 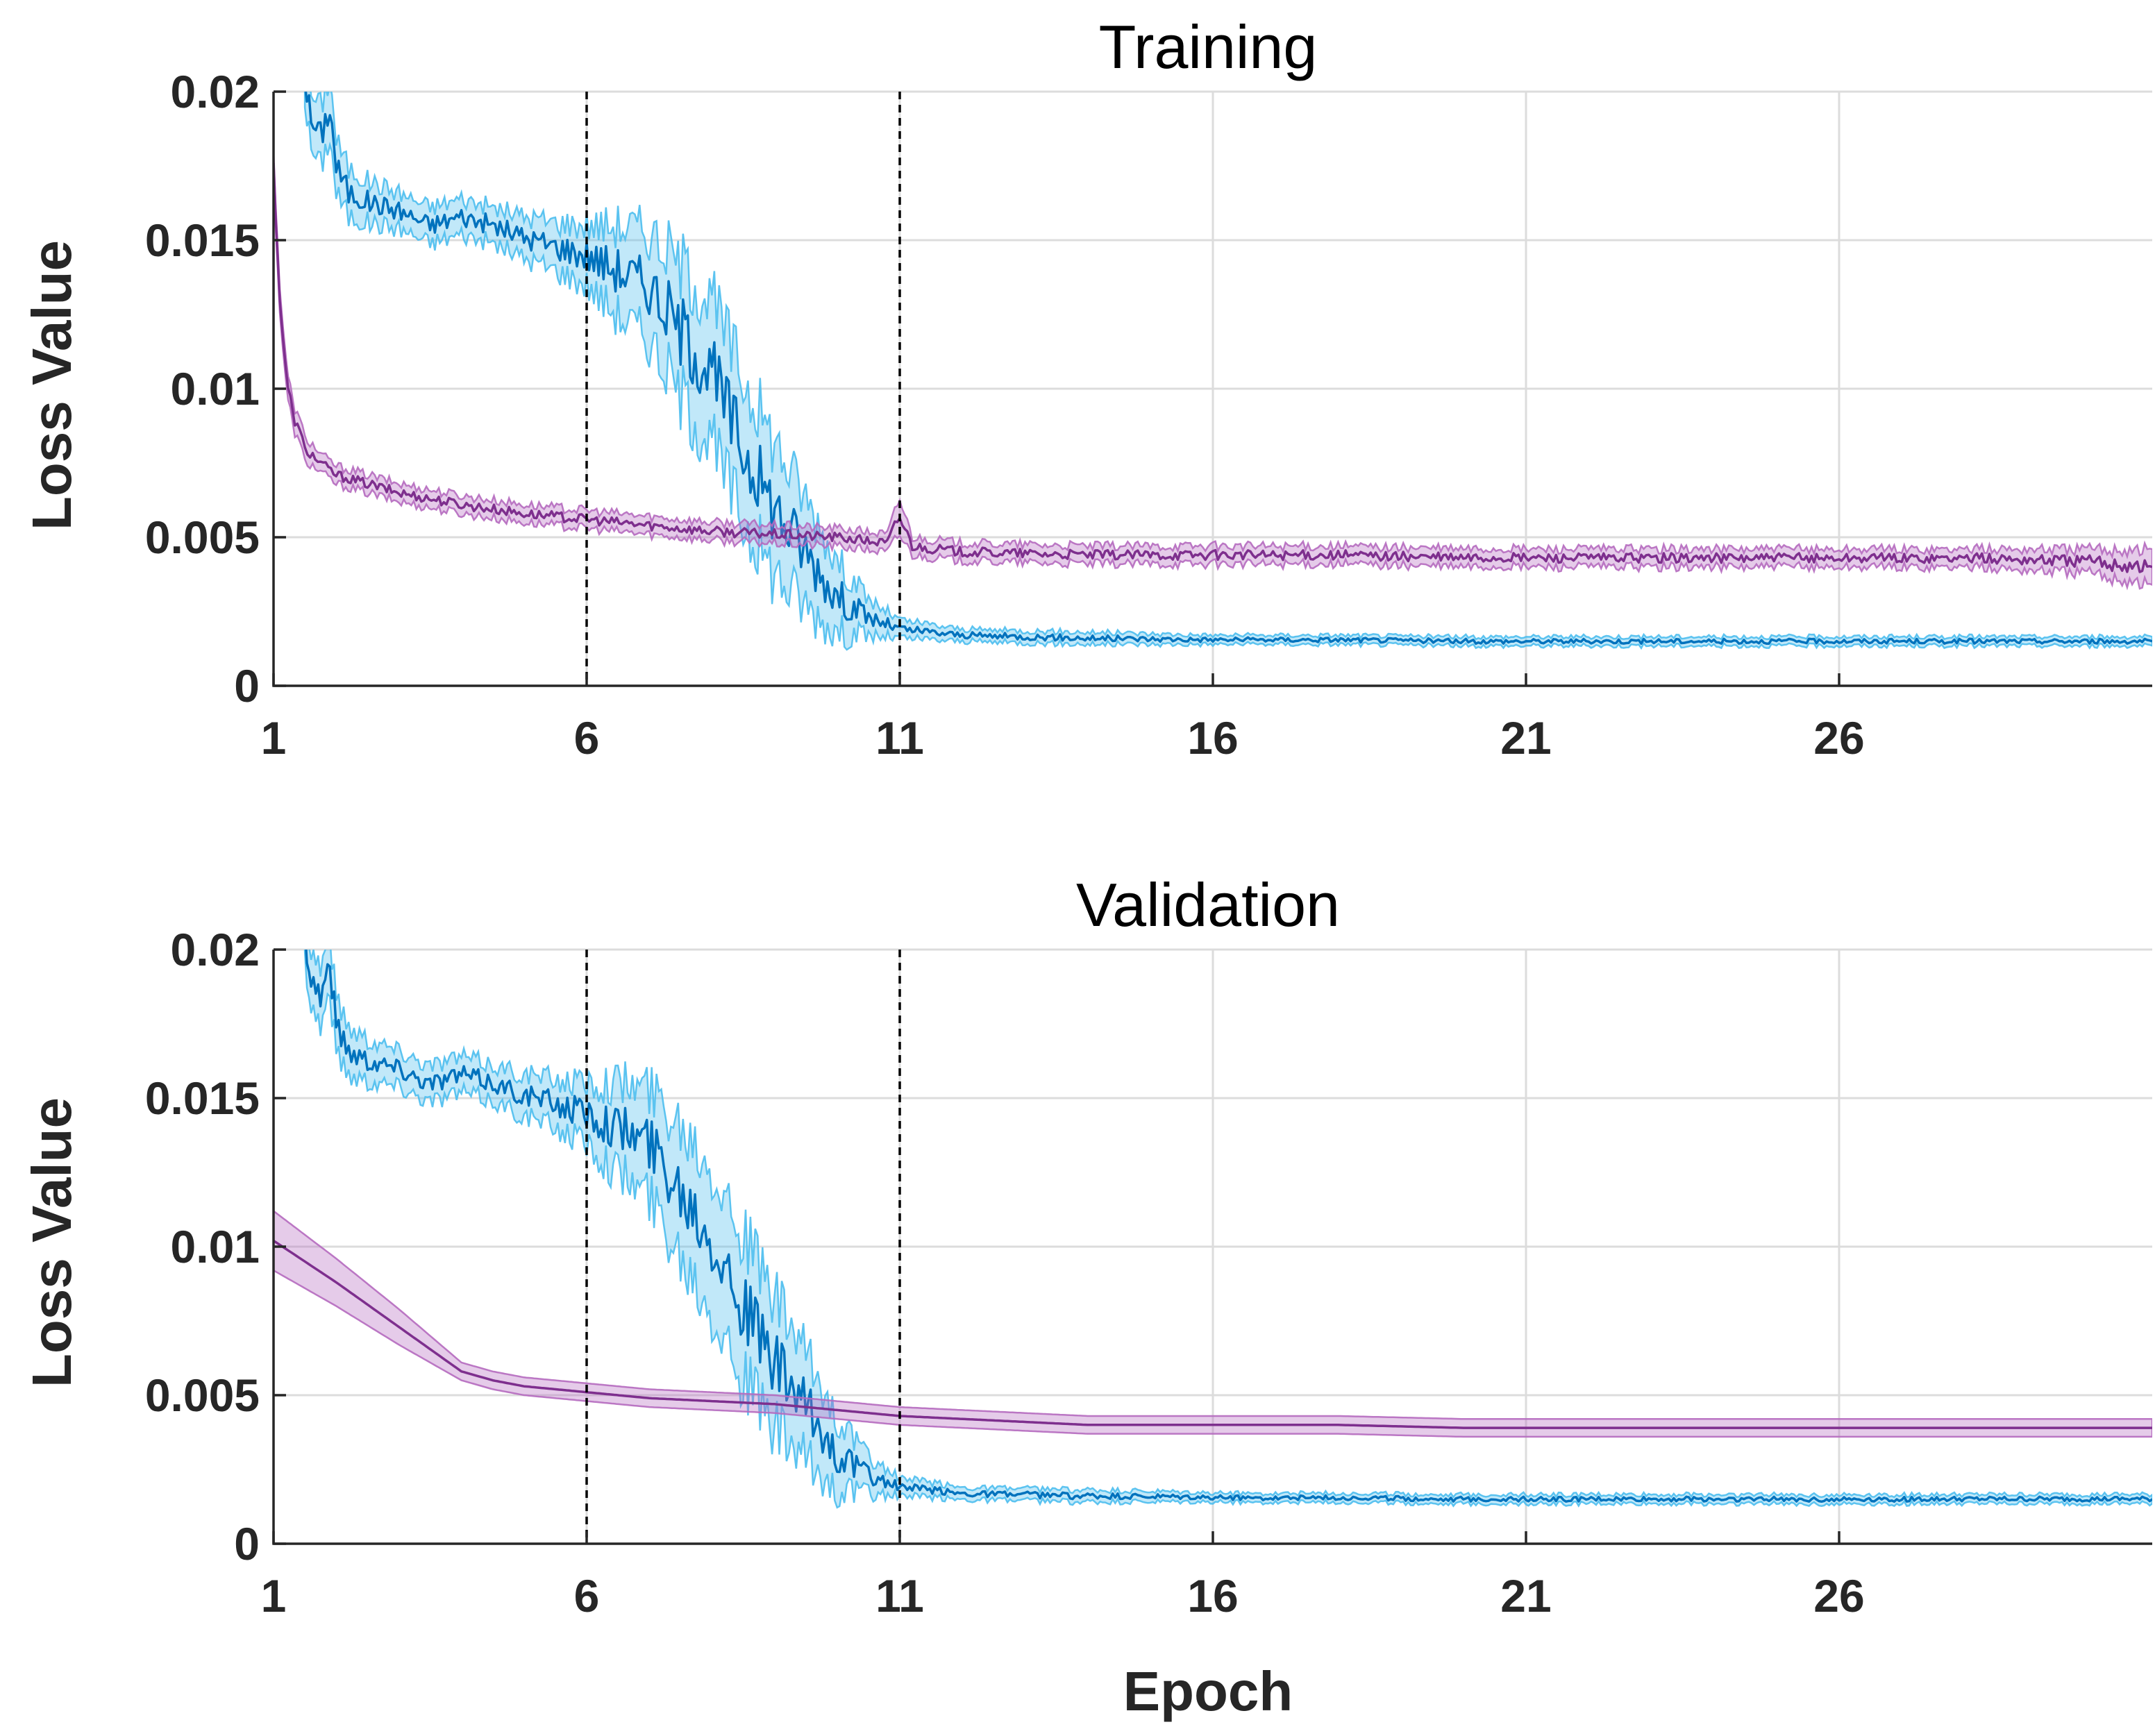 I want to click on validation-title: Validation, so click(x=1208, y=904).